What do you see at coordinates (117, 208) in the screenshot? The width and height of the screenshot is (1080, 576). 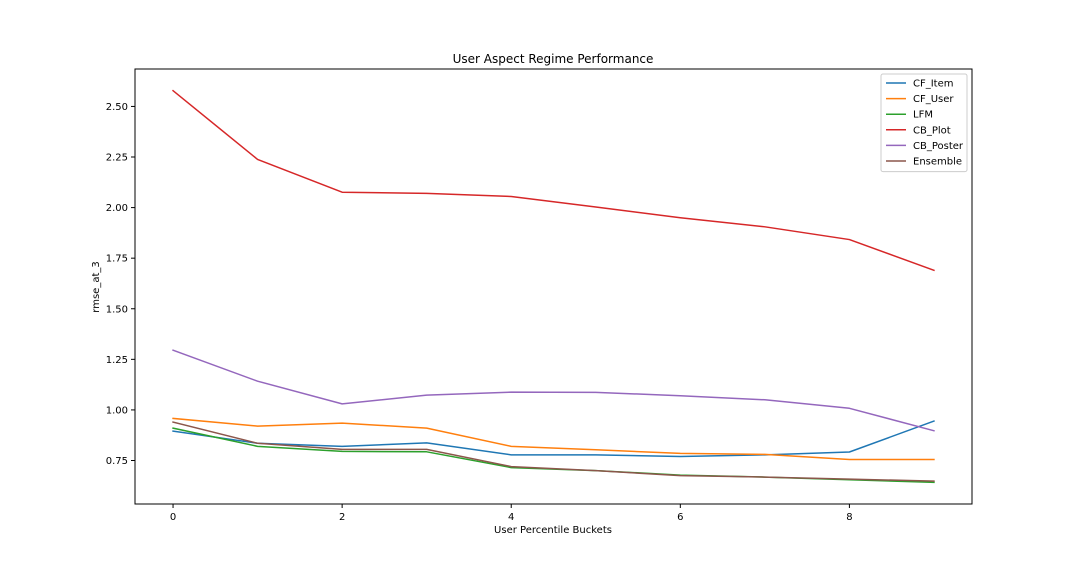 I see `y-tick-label: 2.00` at bounding box center [117, 208].